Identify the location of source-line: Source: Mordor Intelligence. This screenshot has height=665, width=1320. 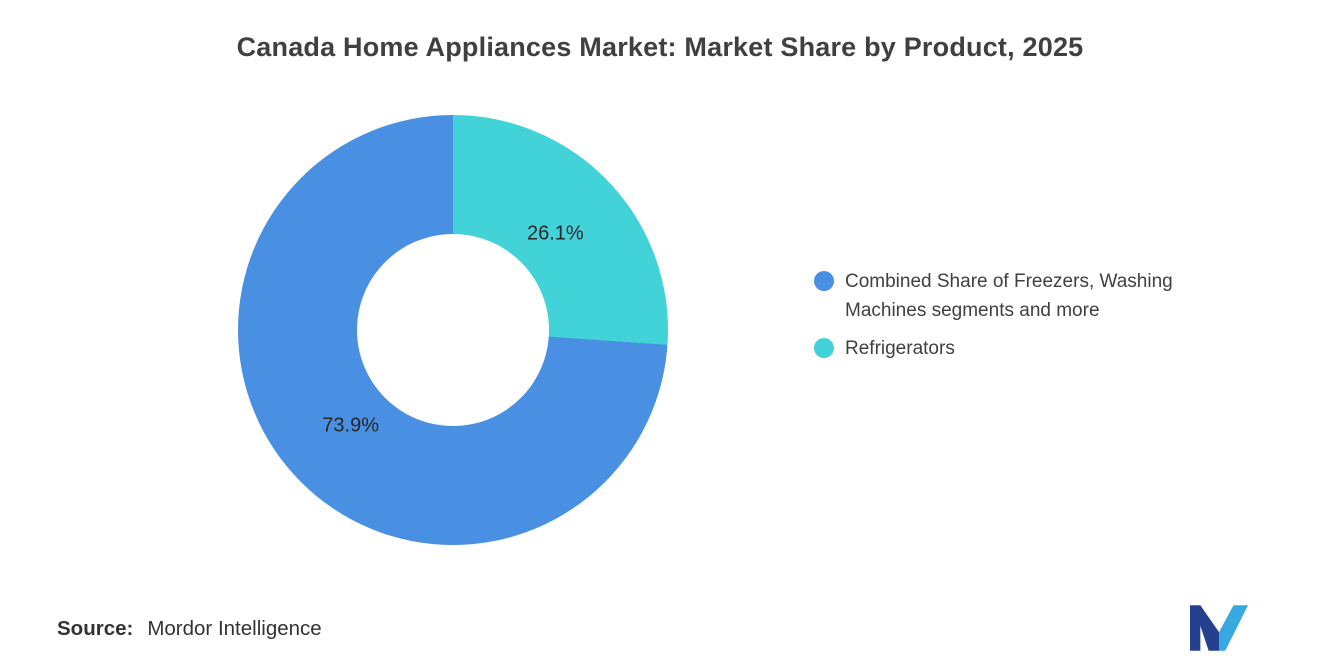
(189, 629).